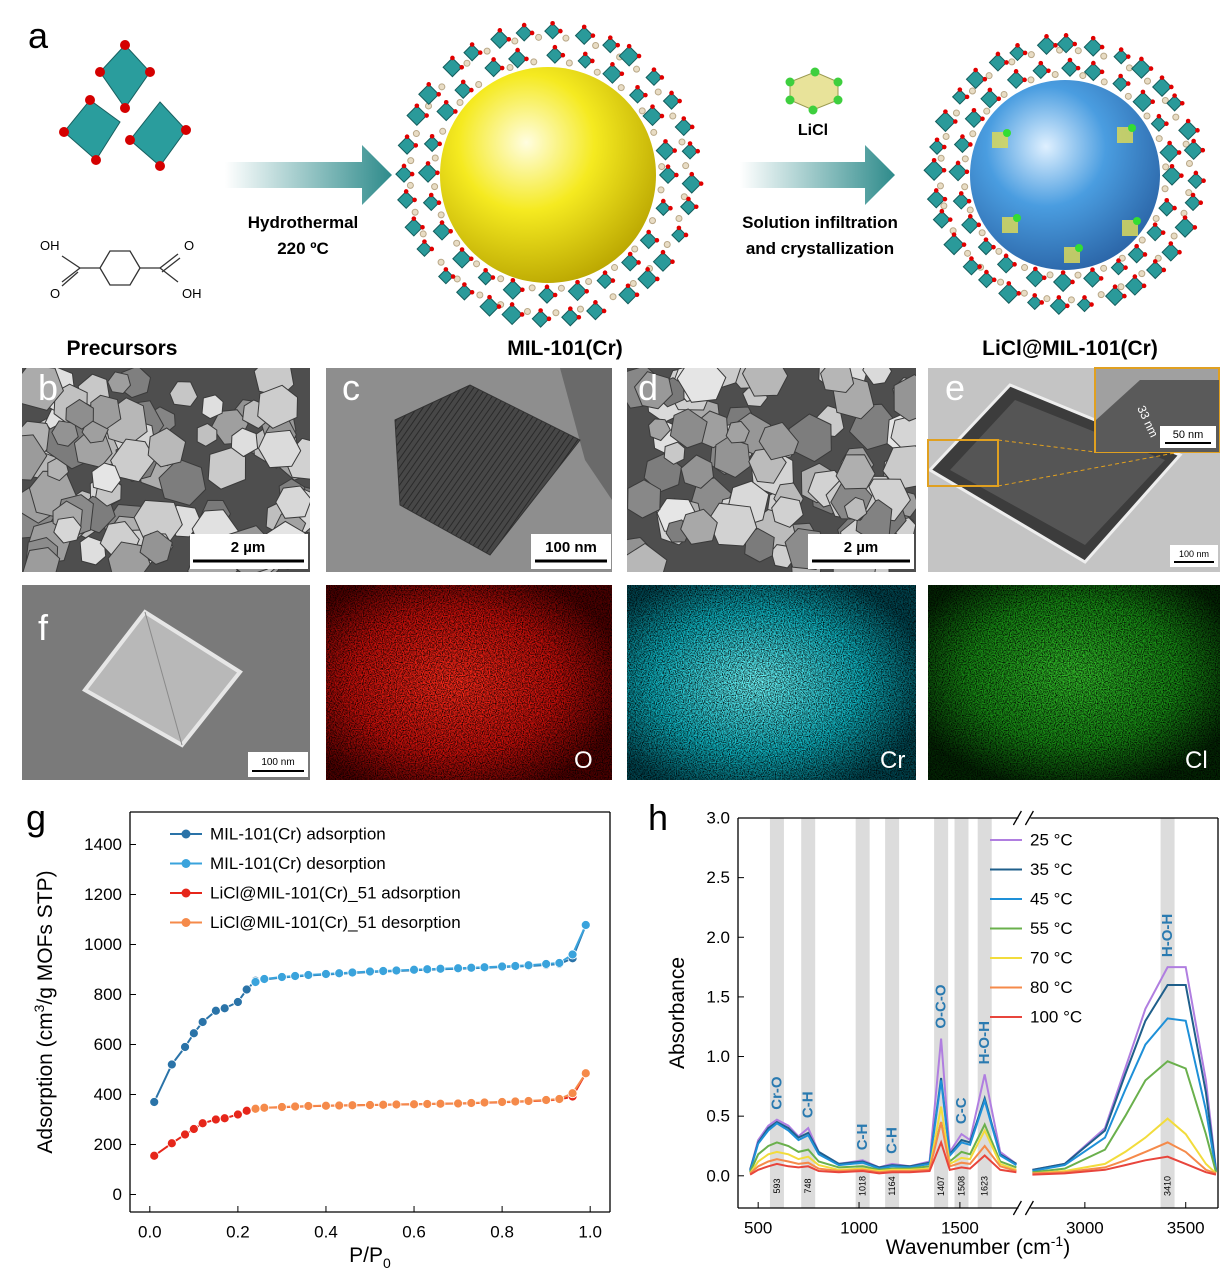  I want to click on band-label: C-H, so click(892, 1140).